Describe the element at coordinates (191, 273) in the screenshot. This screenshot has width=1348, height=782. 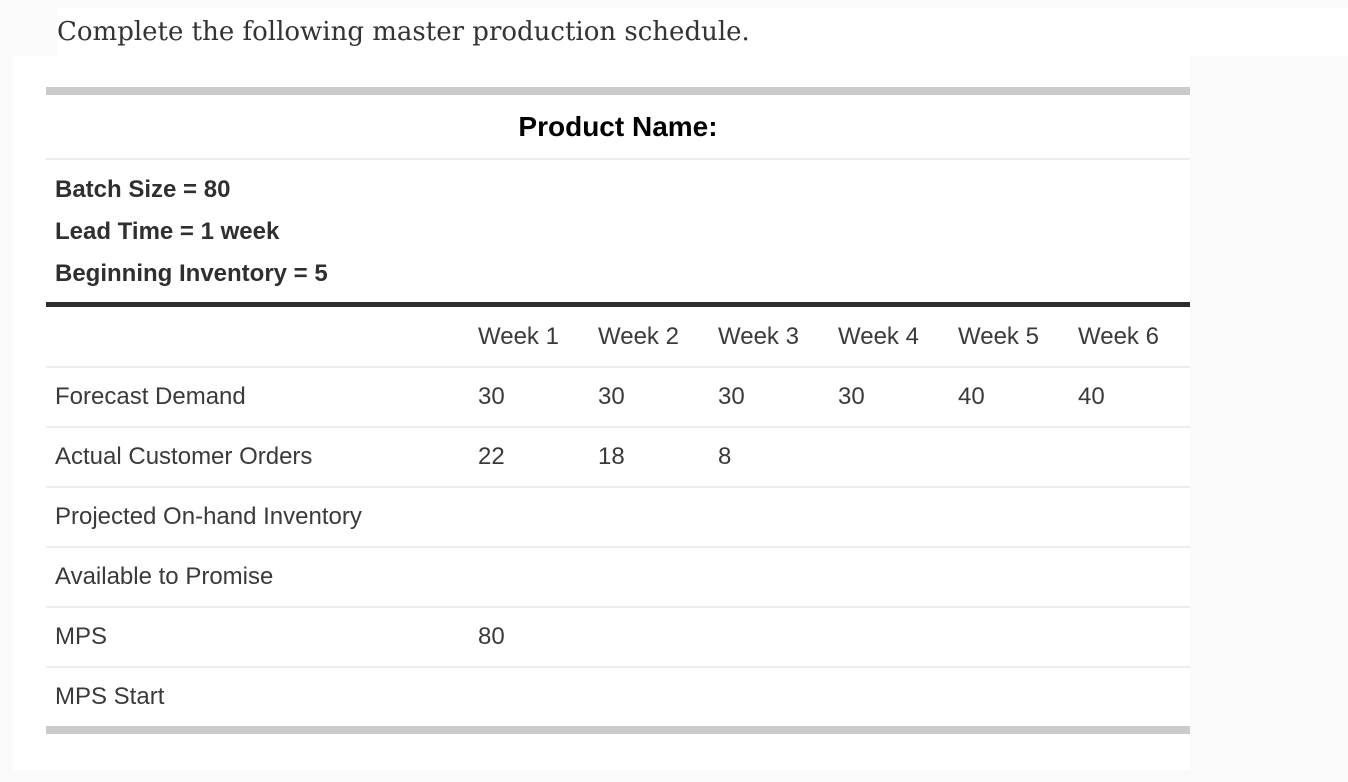
I see `beginning-inventory-line: Beginning Inventory = 5` at that location.